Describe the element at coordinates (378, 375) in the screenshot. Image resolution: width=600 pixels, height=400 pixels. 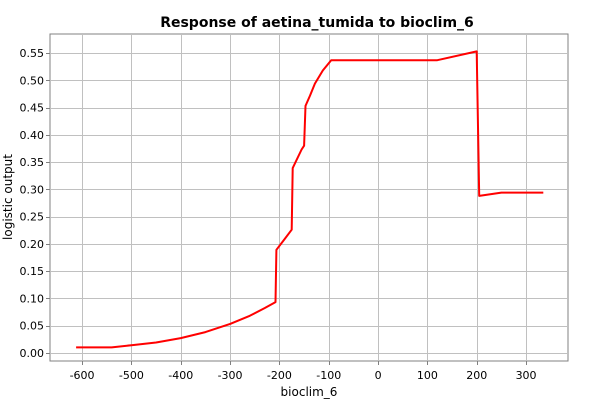
I see `x-tick-label: 0` at that location.